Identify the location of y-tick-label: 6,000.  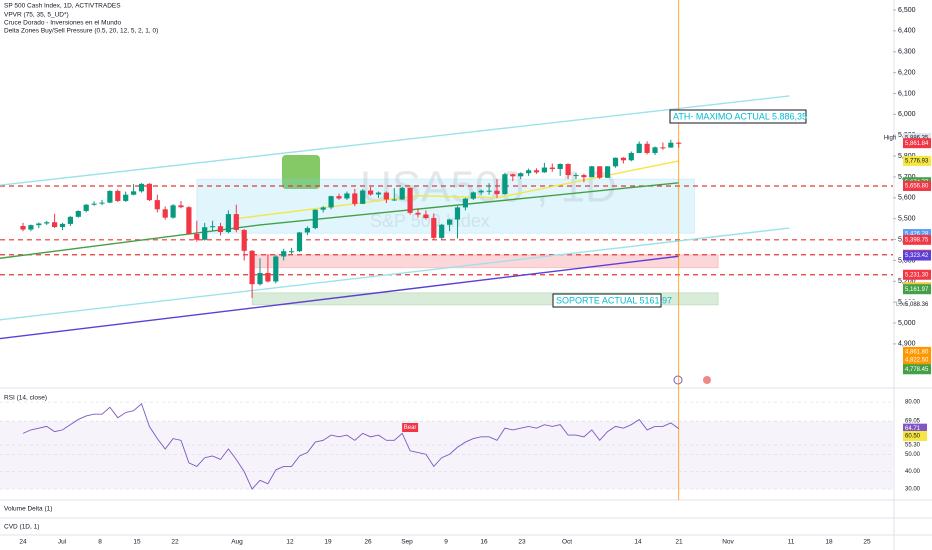
(907, 114).